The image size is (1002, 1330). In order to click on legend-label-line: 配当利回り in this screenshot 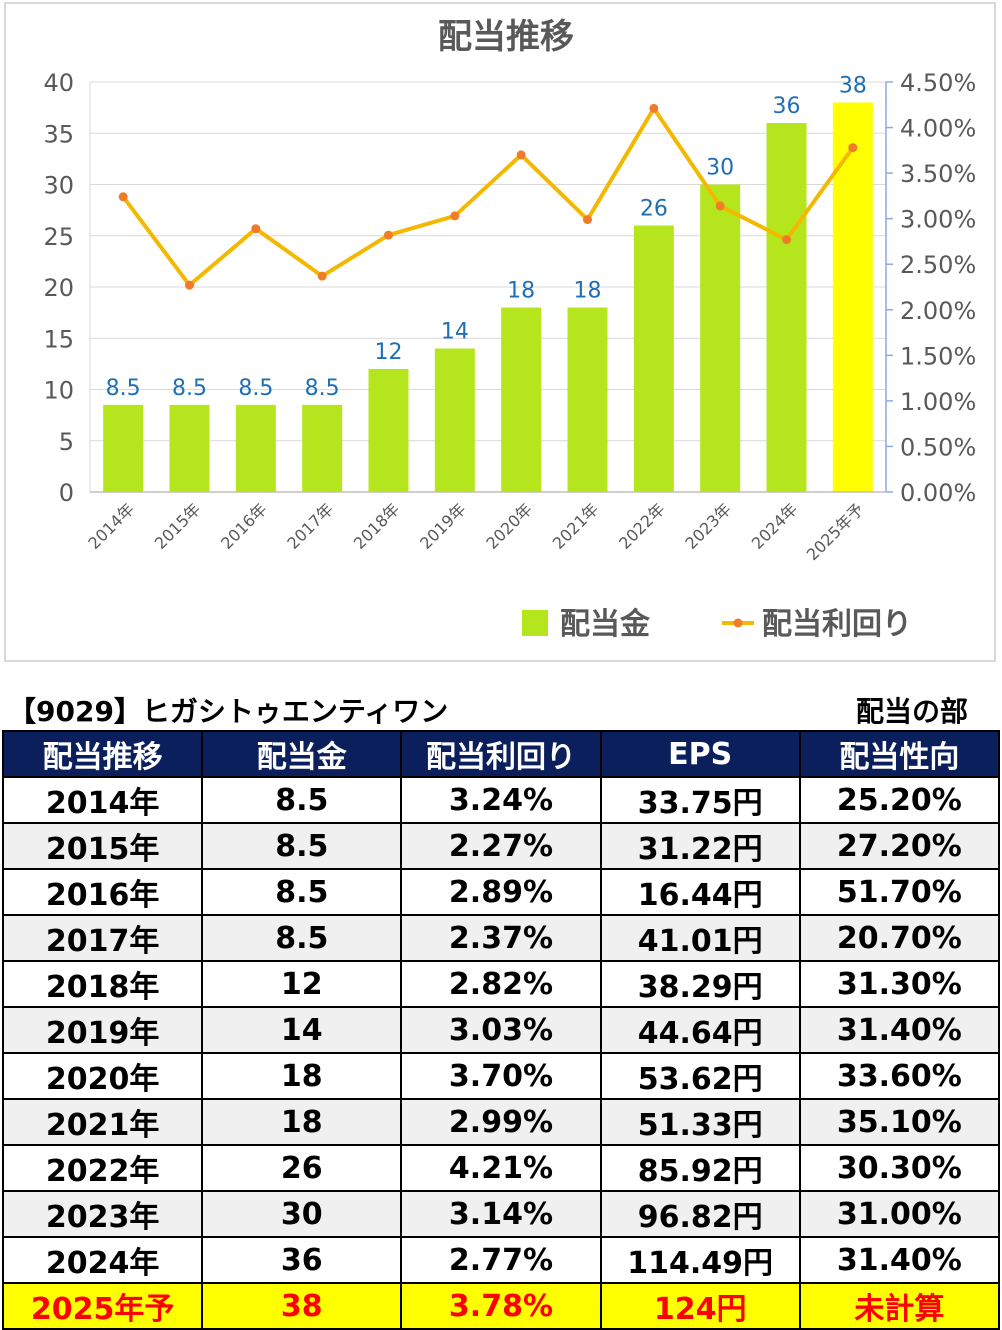, I will do `click(837, 624)`.